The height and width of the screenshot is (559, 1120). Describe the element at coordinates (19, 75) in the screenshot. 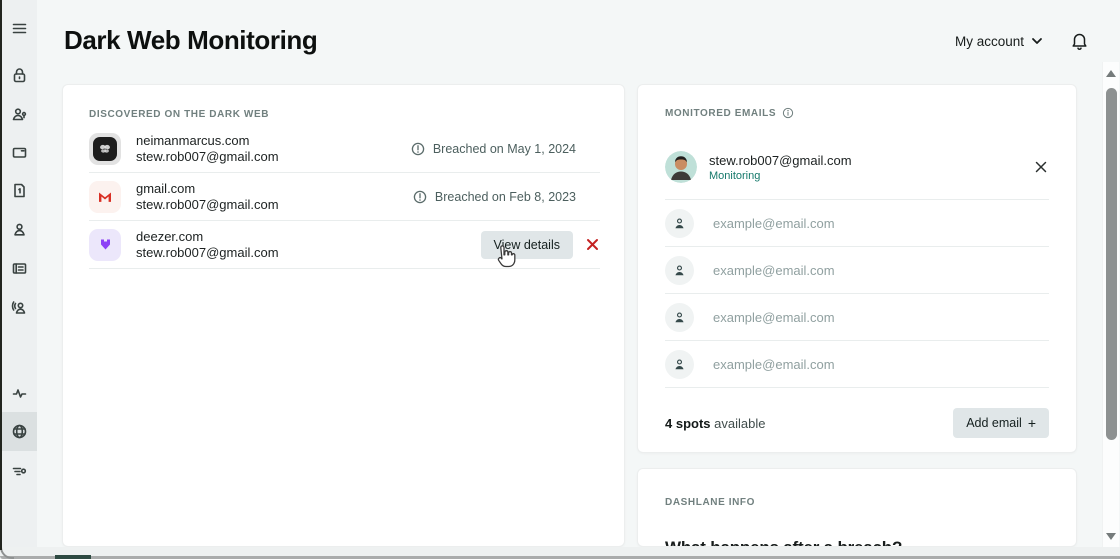

I see `lock-icon` at that location.